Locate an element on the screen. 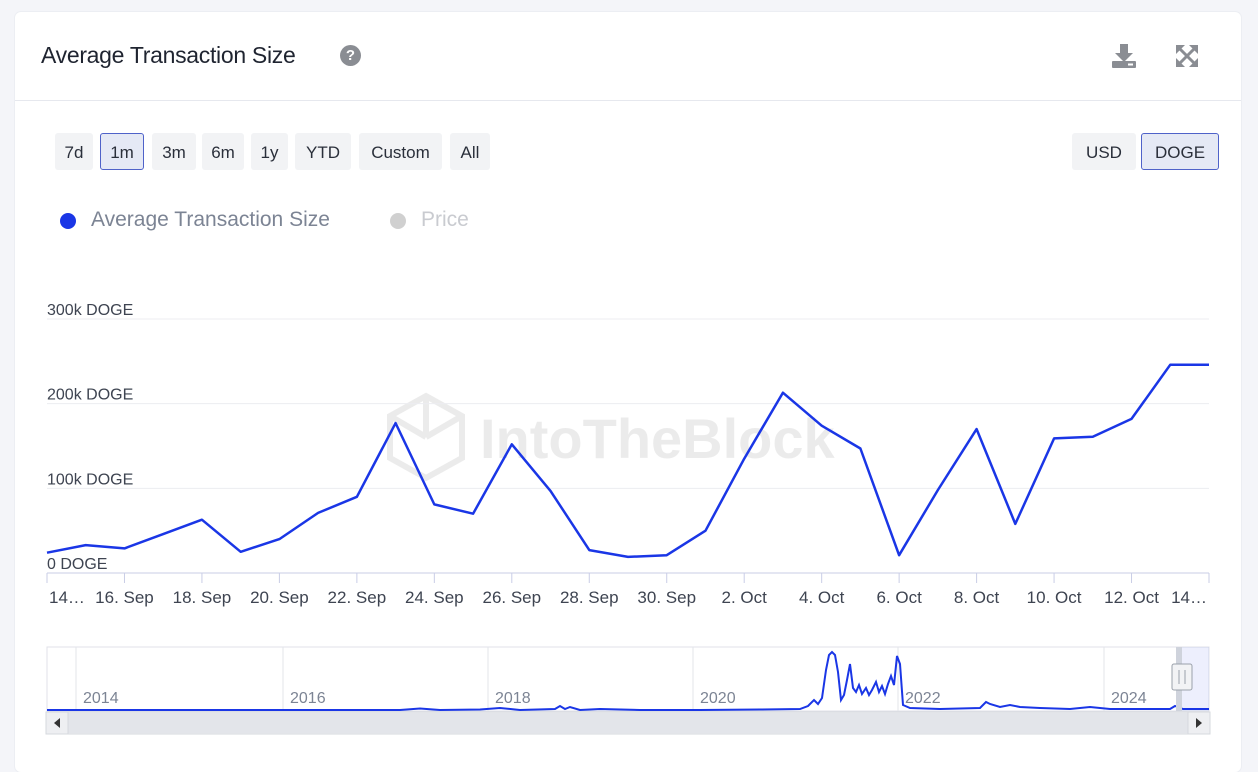 This screenshot has height=772, width=1258. x-tick-label: 30. Sep is located at coordinates (666, 597).